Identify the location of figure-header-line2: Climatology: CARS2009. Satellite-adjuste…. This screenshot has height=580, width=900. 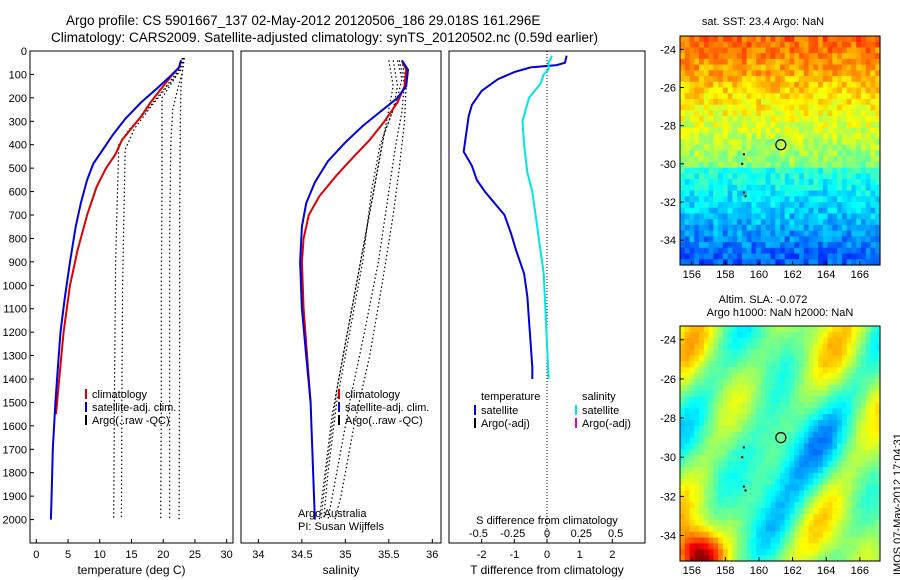
(325, 37).